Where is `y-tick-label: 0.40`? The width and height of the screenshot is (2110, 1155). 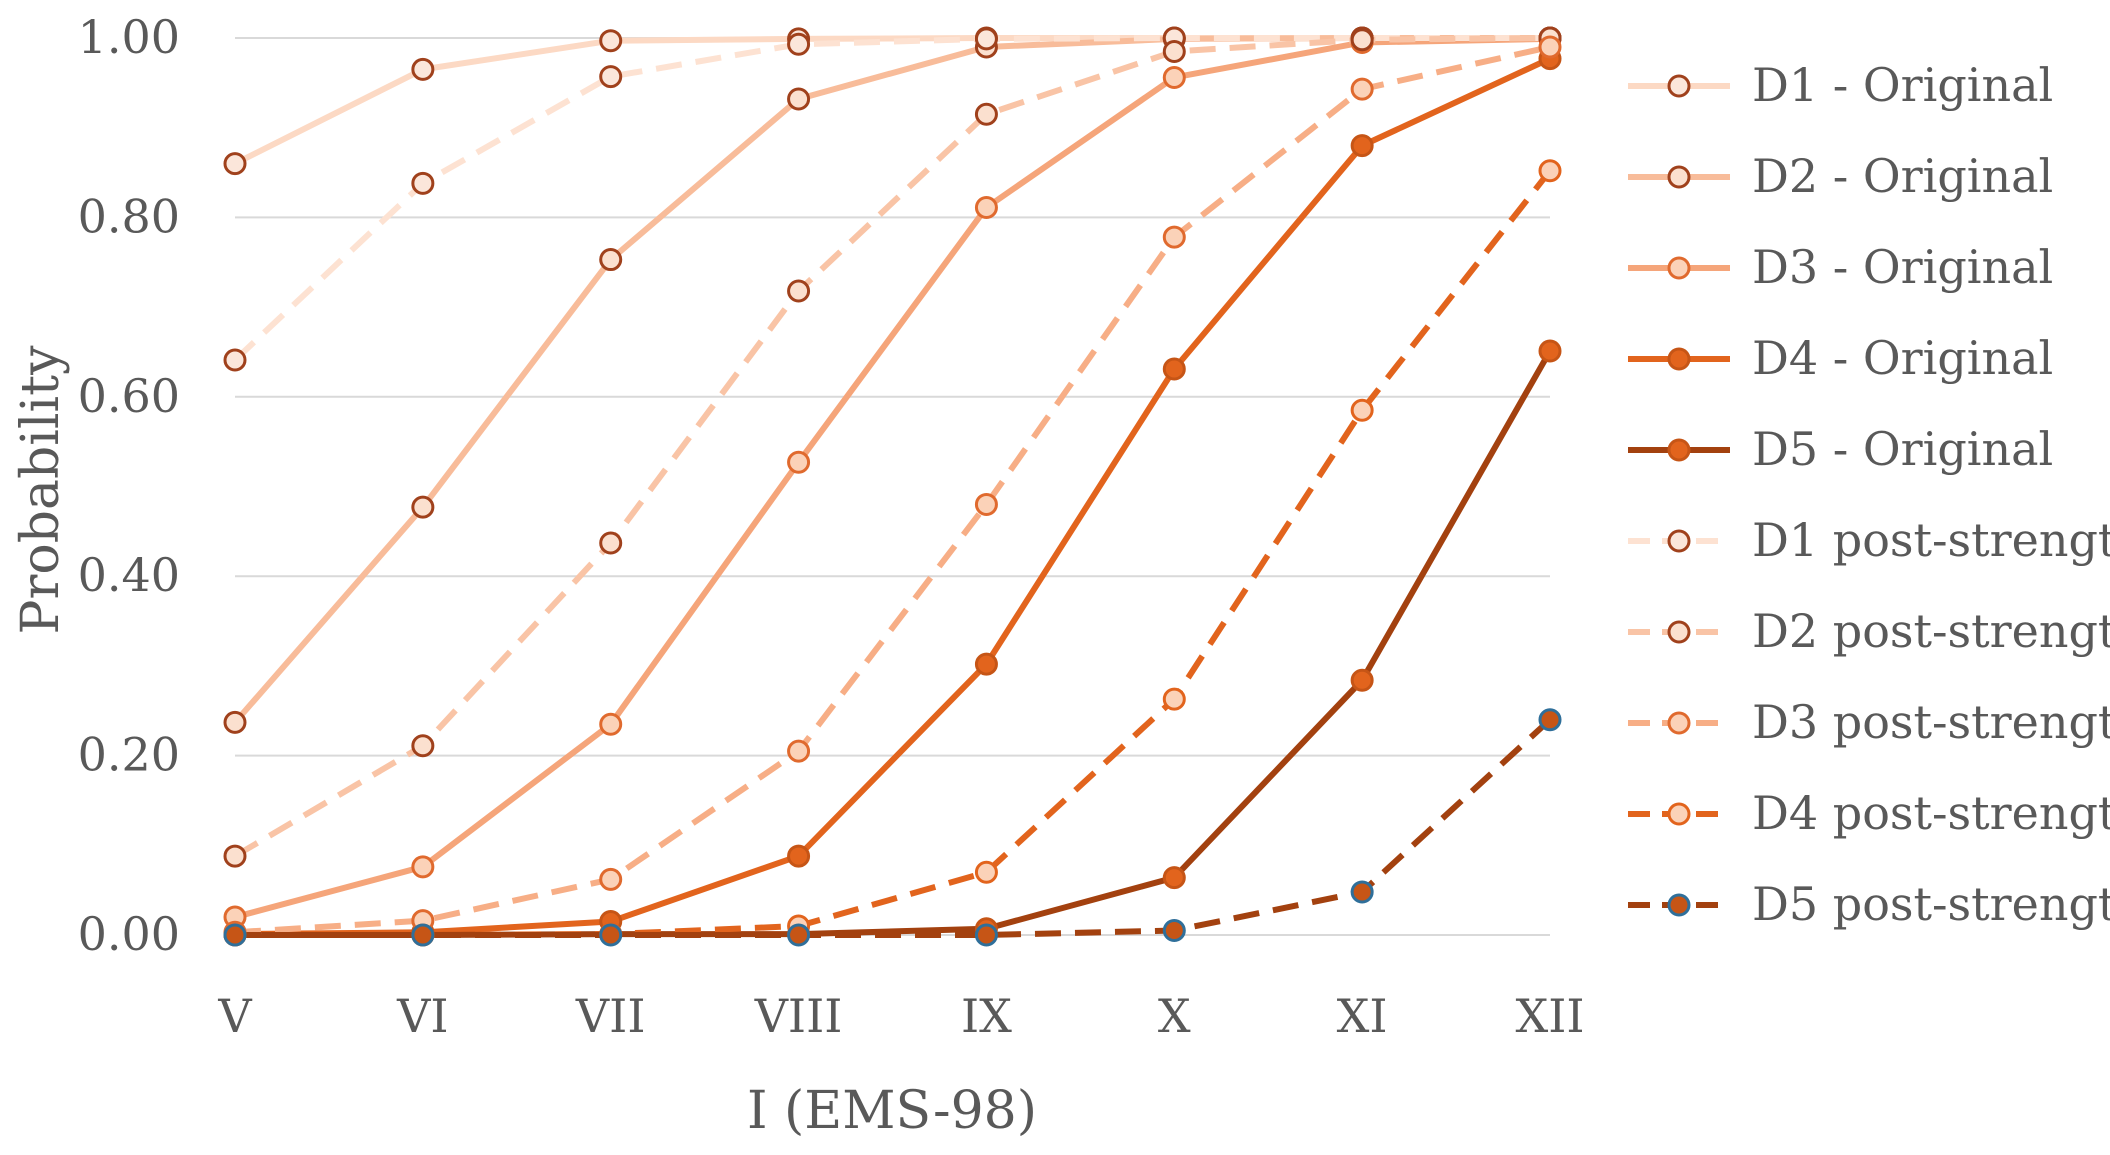
y-tick-label: 0.40 is located at coordinates (129, 575).